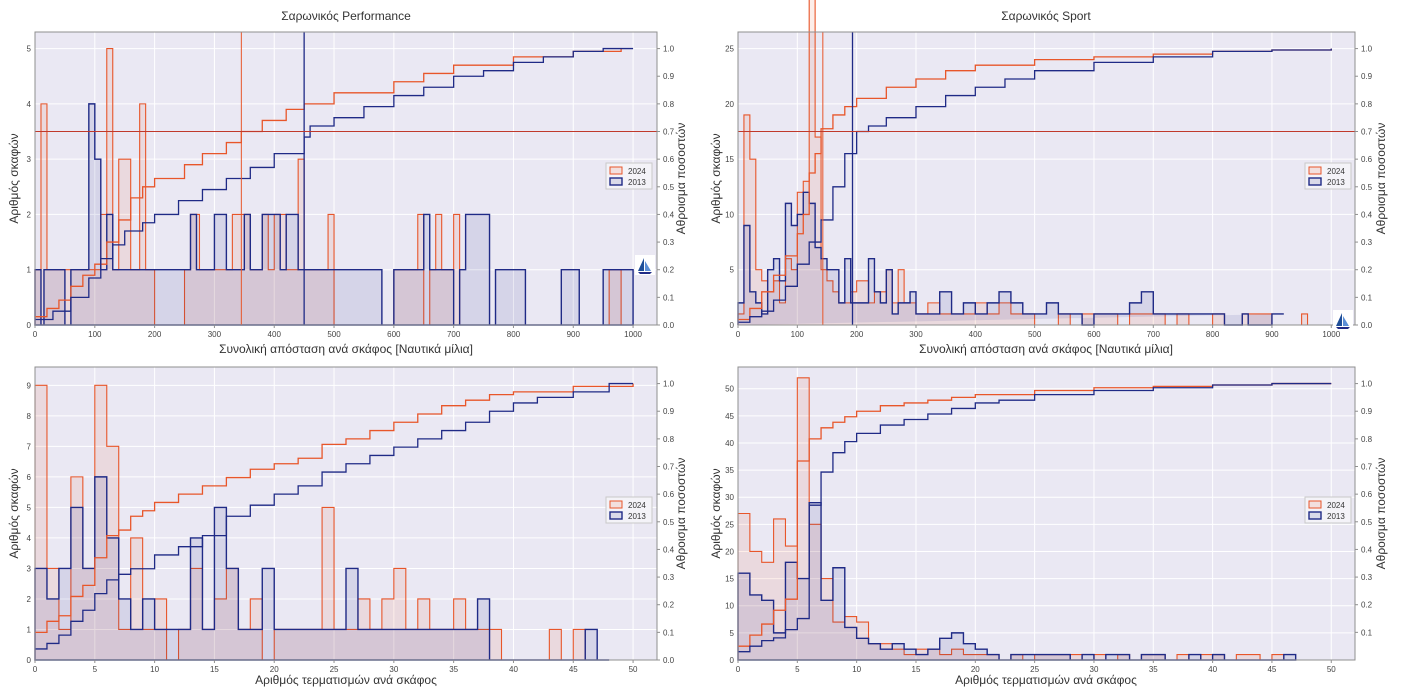 This screenshot has width=1405, height=693. I want to click on x-tick-label: 10, so click(856, 669).